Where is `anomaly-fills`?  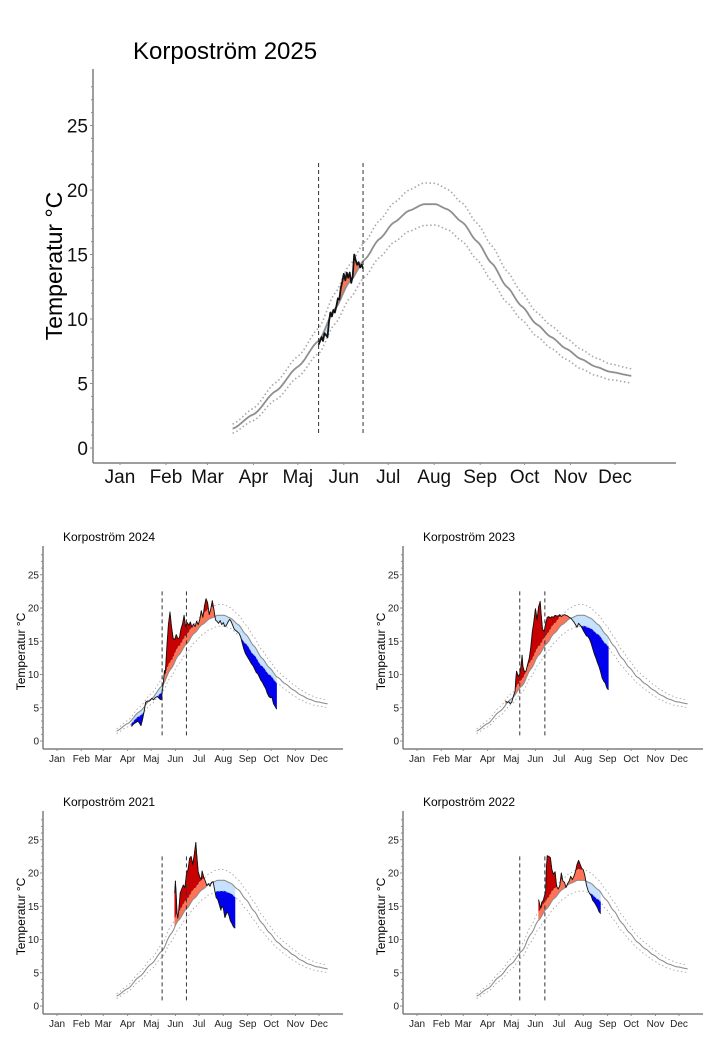
anomaly-fills is located at coordinates (204, 662).